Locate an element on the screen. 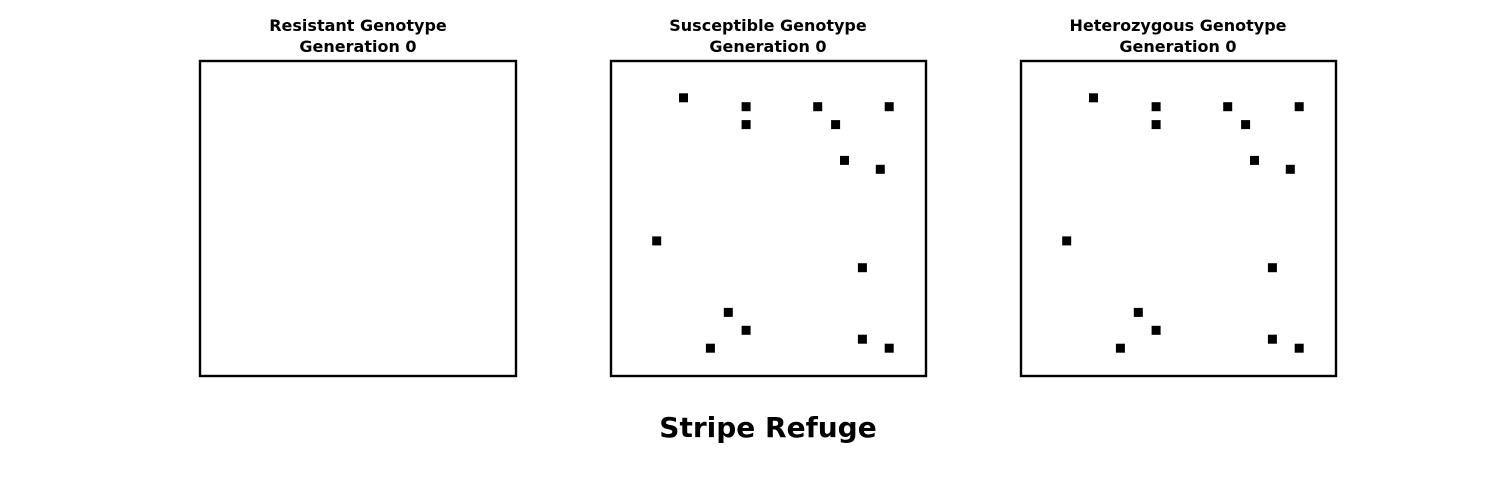 The image size is (1500, 500). panel-title: Heterozygous Genotype is located at coordinates (1177, 25).